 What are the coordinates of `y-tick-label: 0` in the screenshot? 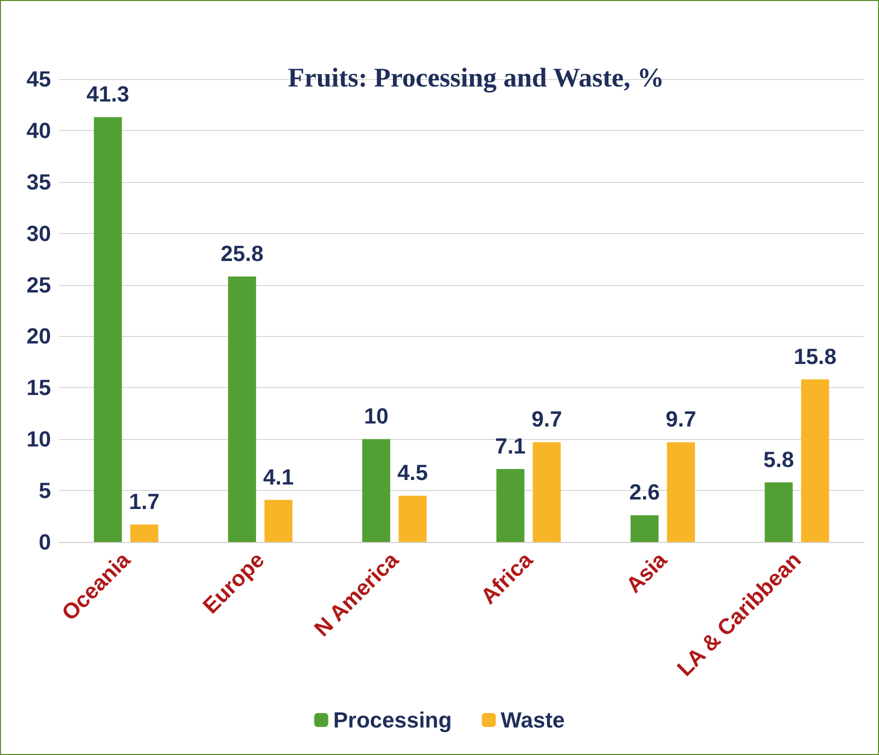 It's located at (44, 542).